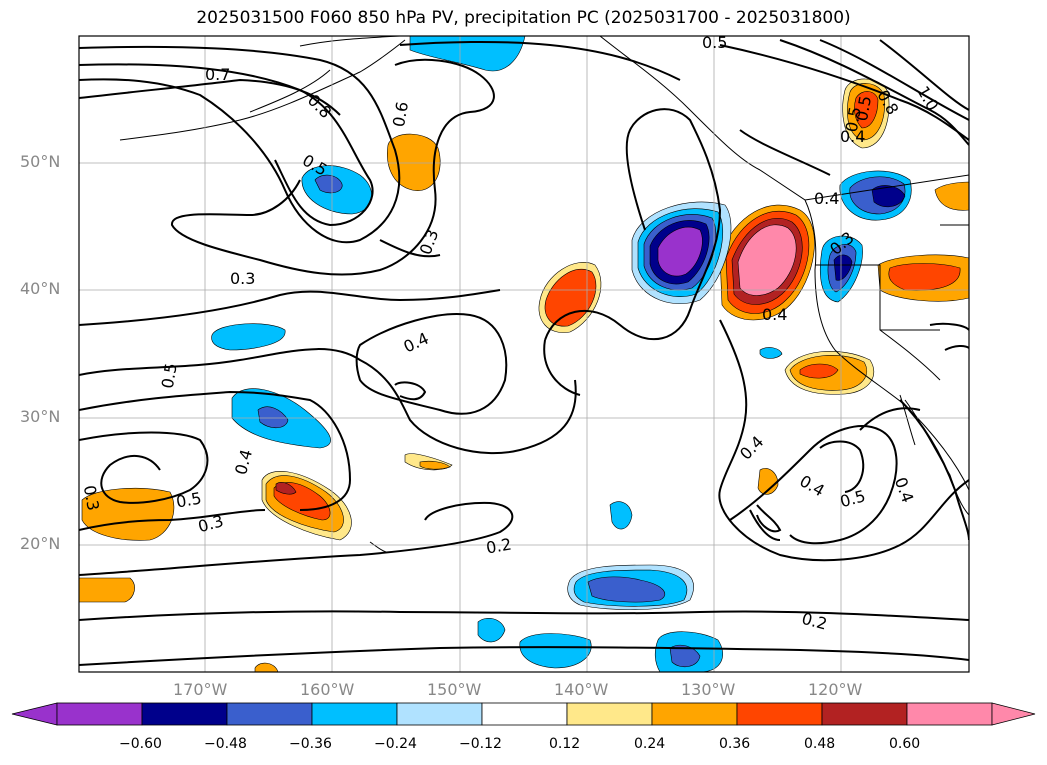 This screenshot has height=765, width=1047. I want to click on colorbar-tick-label: 0.48, so click(820, 744).